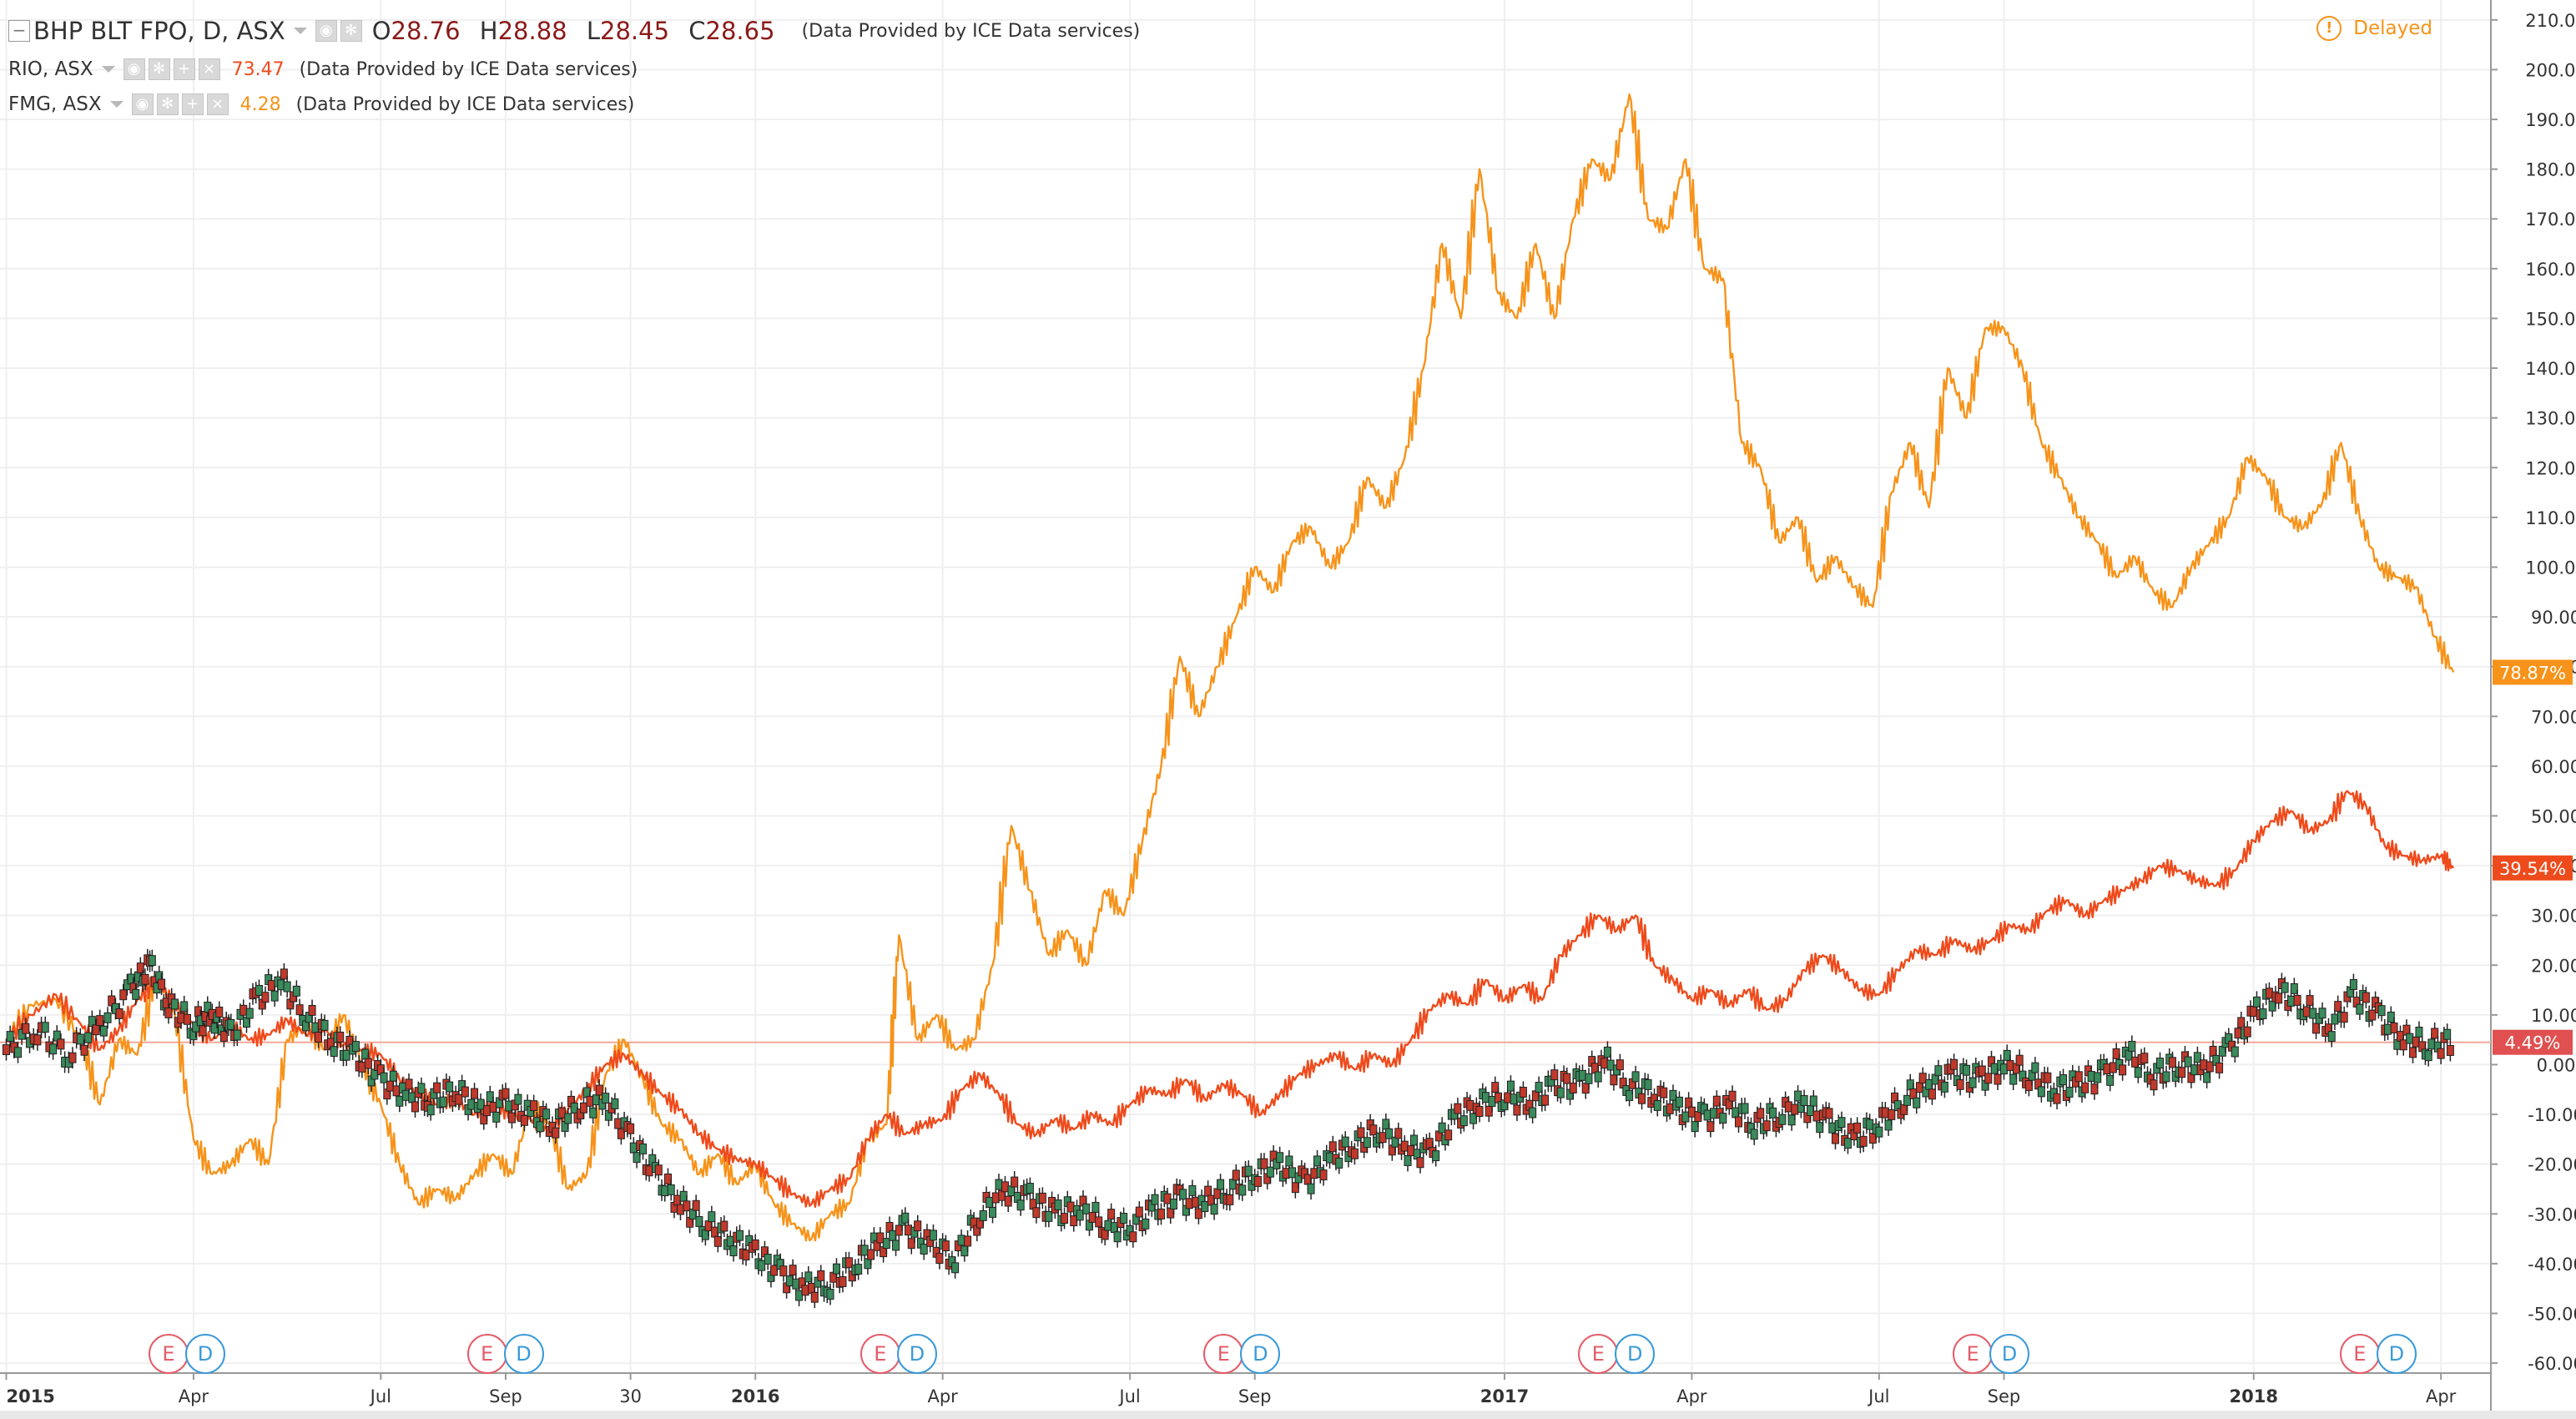  Describe the element at coordinates (2374, 28) in the screenshot. I see `delayed-indicator: ! Delayed` at that location.